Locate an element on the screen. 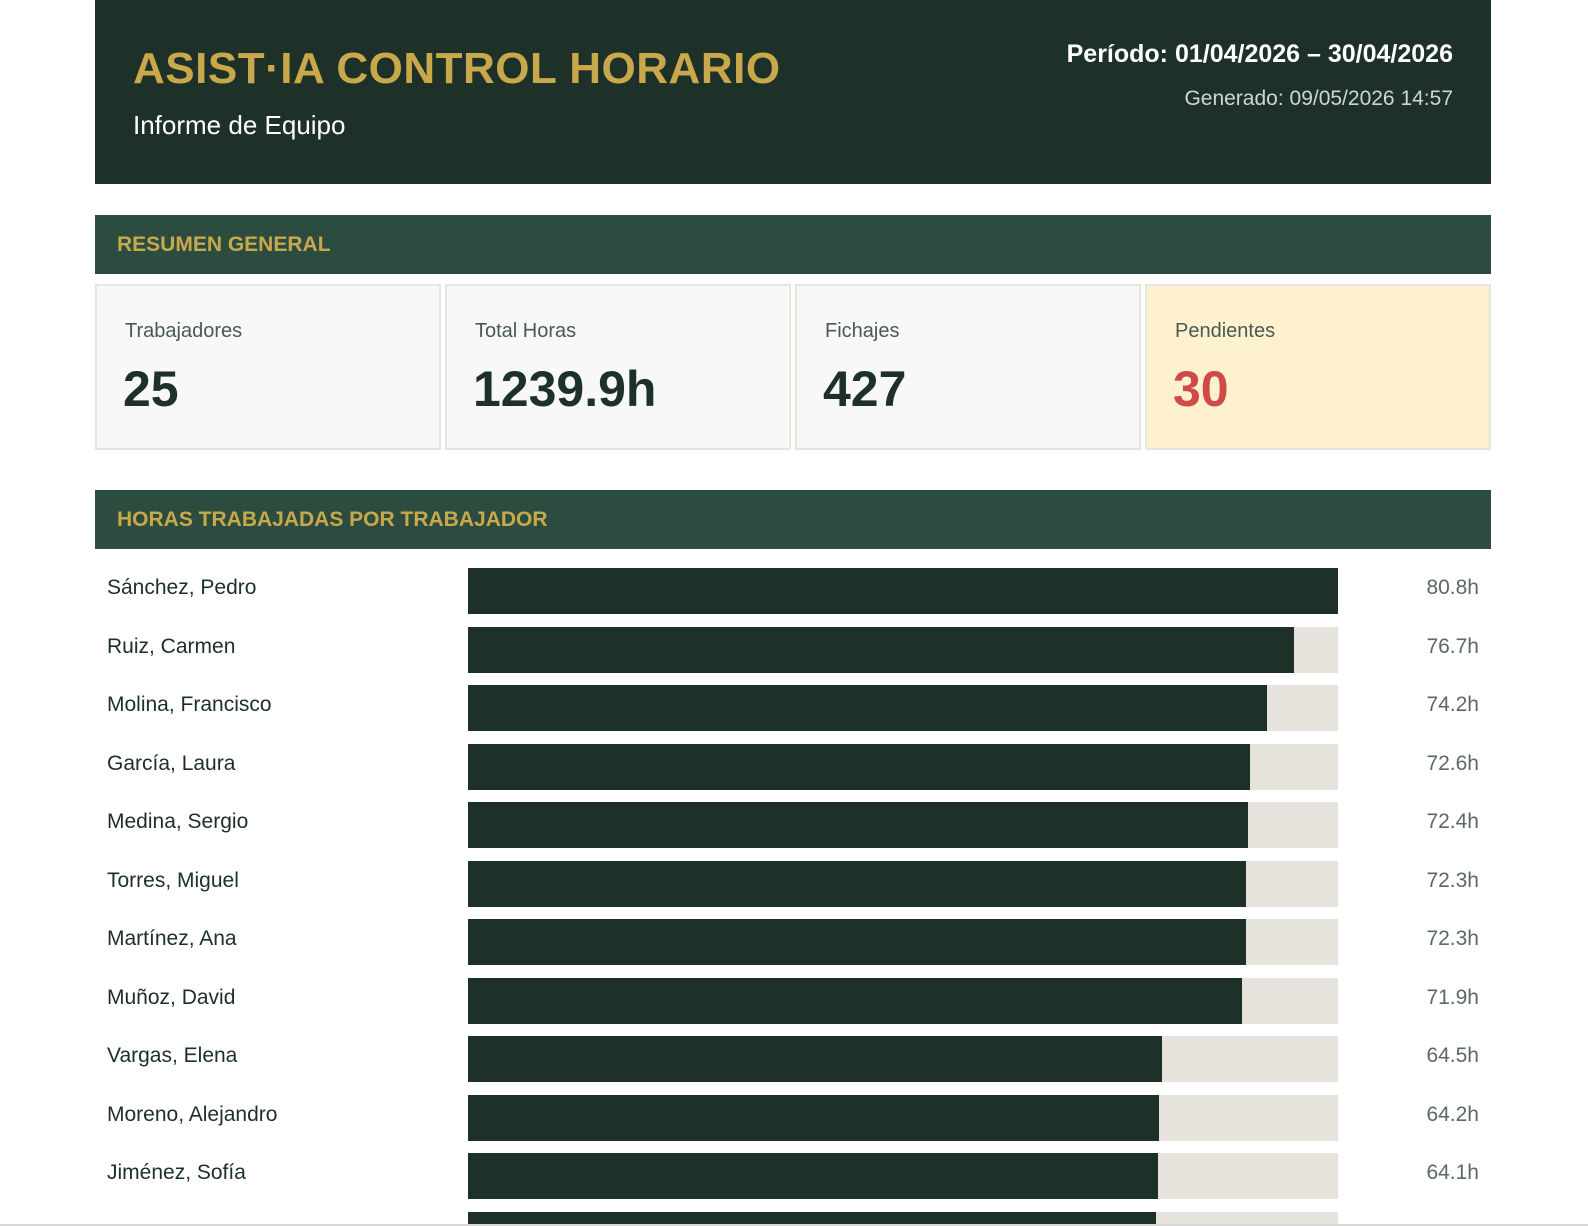 The height and width of the screenshot is (1226, 1588). workers-value: 25 is located at coordinates (151, 389).